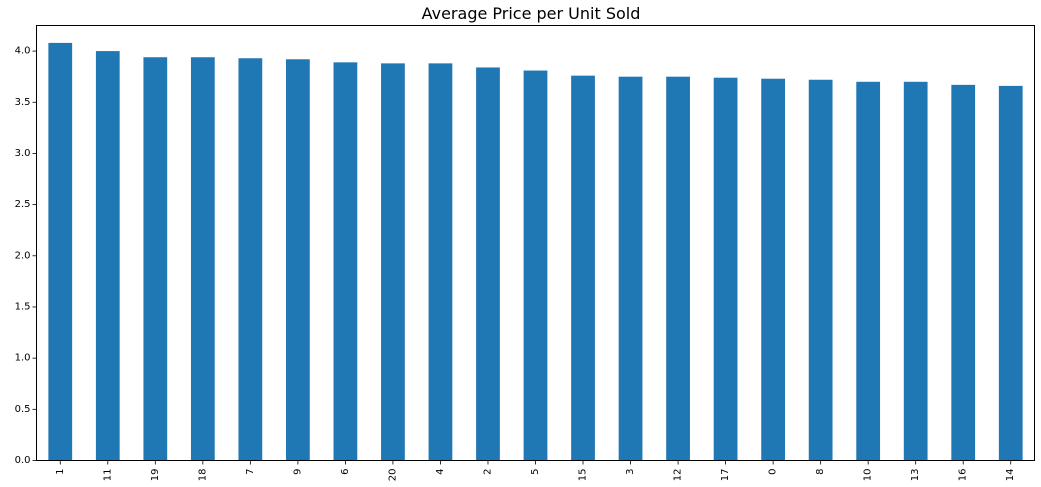  What do you see at coordinates (583, 475) in the screenshot?
I see `x-tick-label-15: 15` at bounding box center [583, 475].